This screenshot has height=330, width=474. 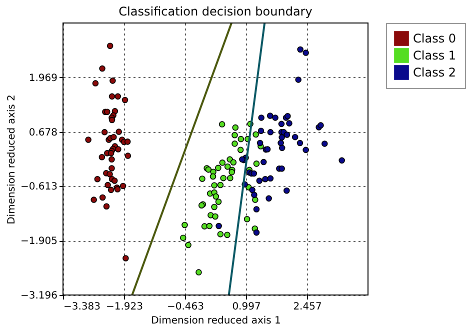 What do you see at coordinates (82, 307) in the screenshot?
I see `x-tick-label: −3.383` at bounding box center [82, 307].